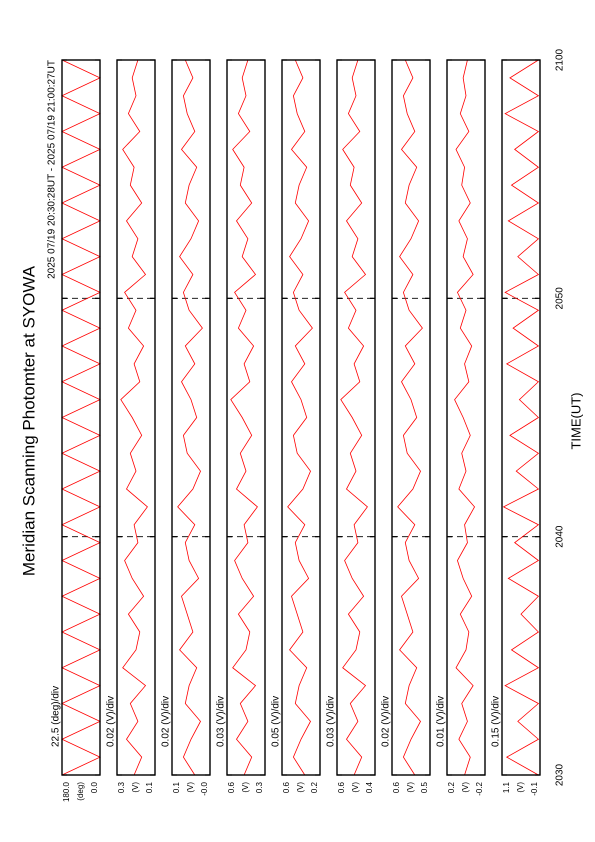 Image resolution: width=595 pixels, height=842 pixels. What do you see at coordinates (560, 298) in the screenshot?
I see `x-tick-label: 2050` at bounding box center [560, 298].